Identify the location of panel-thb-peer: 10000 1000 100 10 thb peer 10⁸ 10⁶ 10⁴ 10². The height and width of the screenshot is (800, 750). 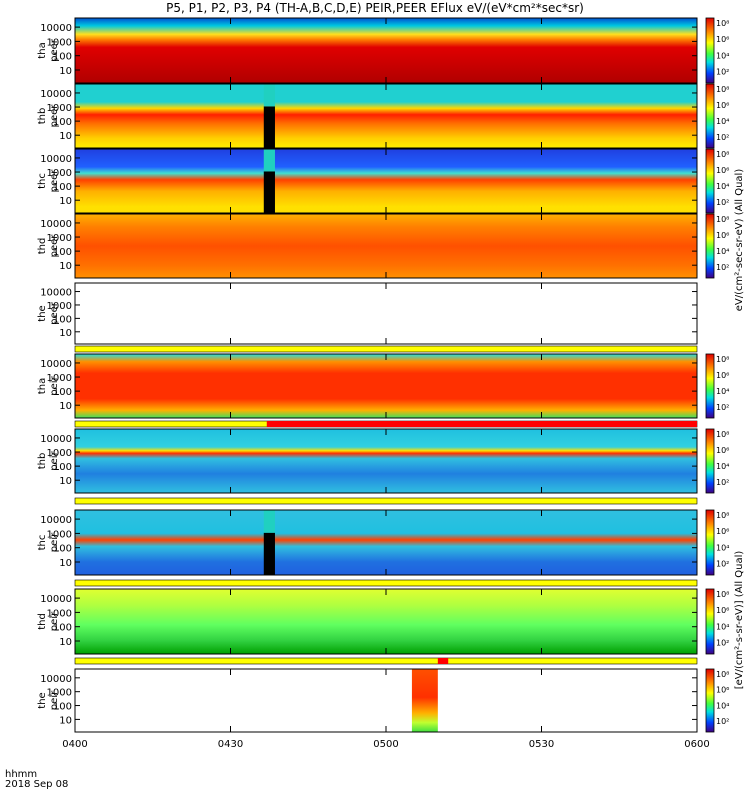
(383, 116).